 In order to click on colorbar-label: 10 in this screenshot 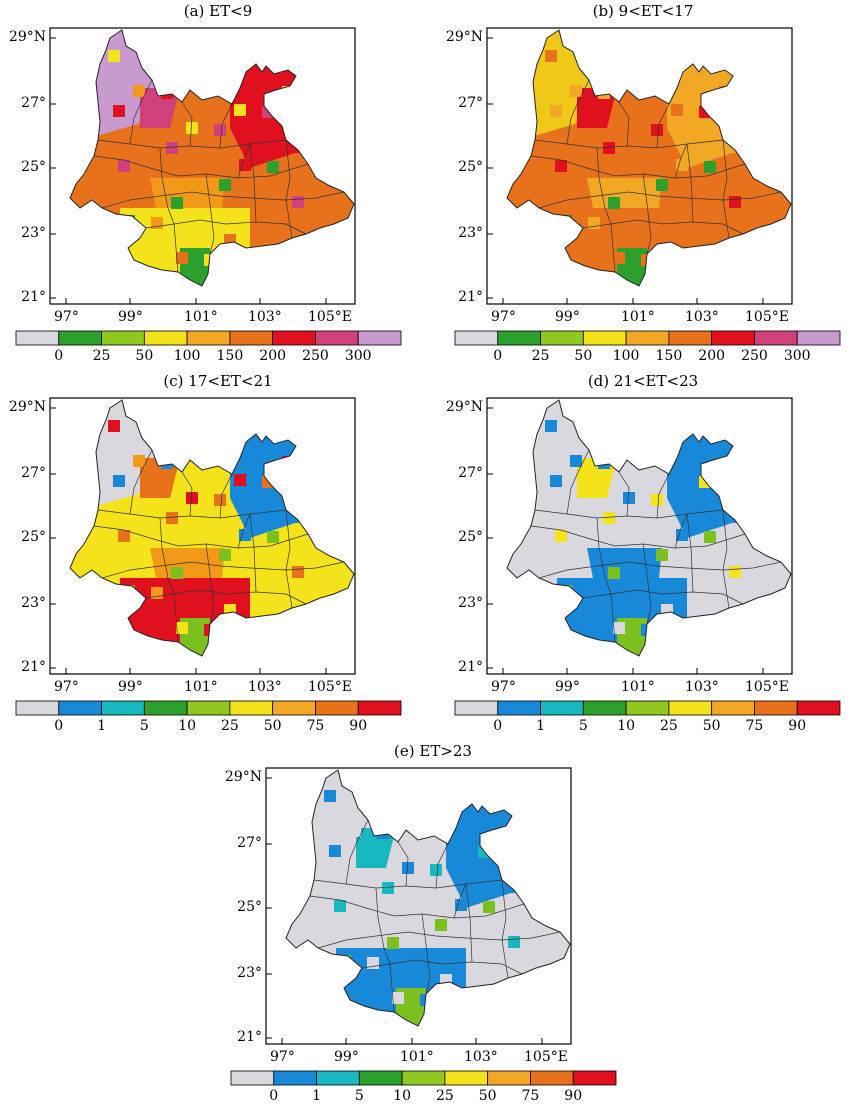, I will do `click(187, 726)`.